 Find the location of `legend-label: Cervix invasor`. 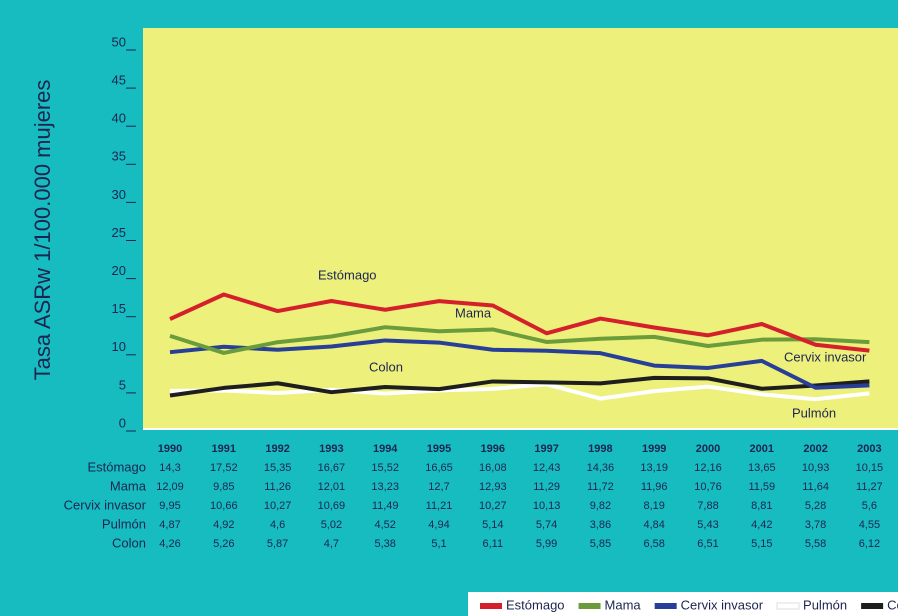

legend-label: Cervix invasor is located at coordinates (722, 604).